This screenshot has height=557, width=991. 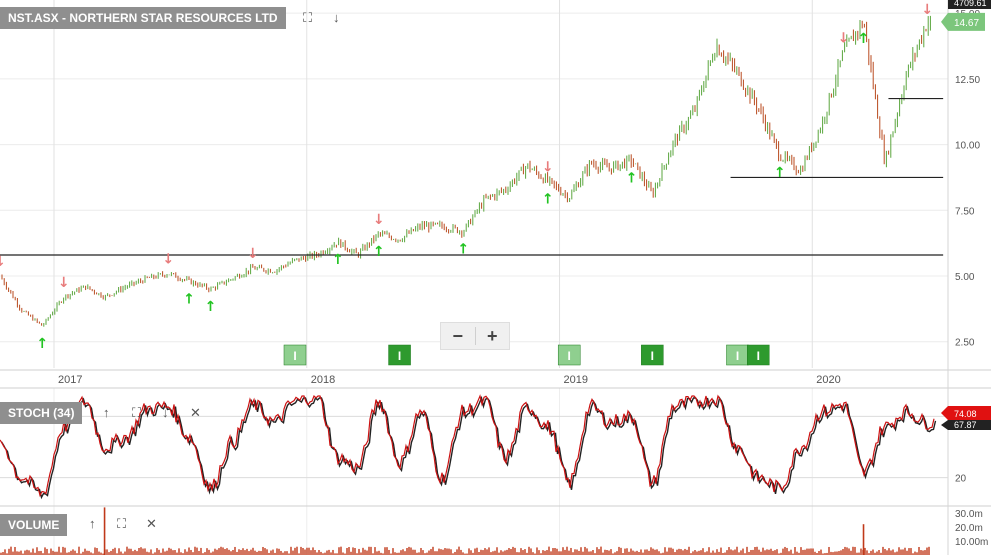 What do you see at coordinates (965, 211) in the screenshot?
I see `price-axis-tick: 7.50` at bounding box center [965, 211].